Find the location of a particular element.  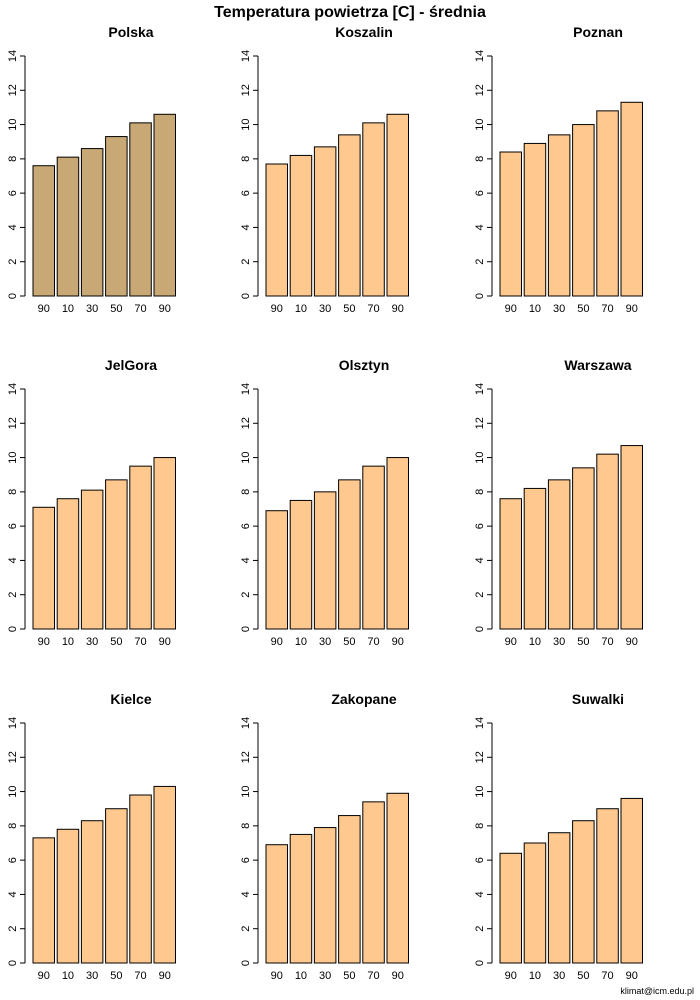

chart-title: Zakopane is located at coordinates (364, 699).